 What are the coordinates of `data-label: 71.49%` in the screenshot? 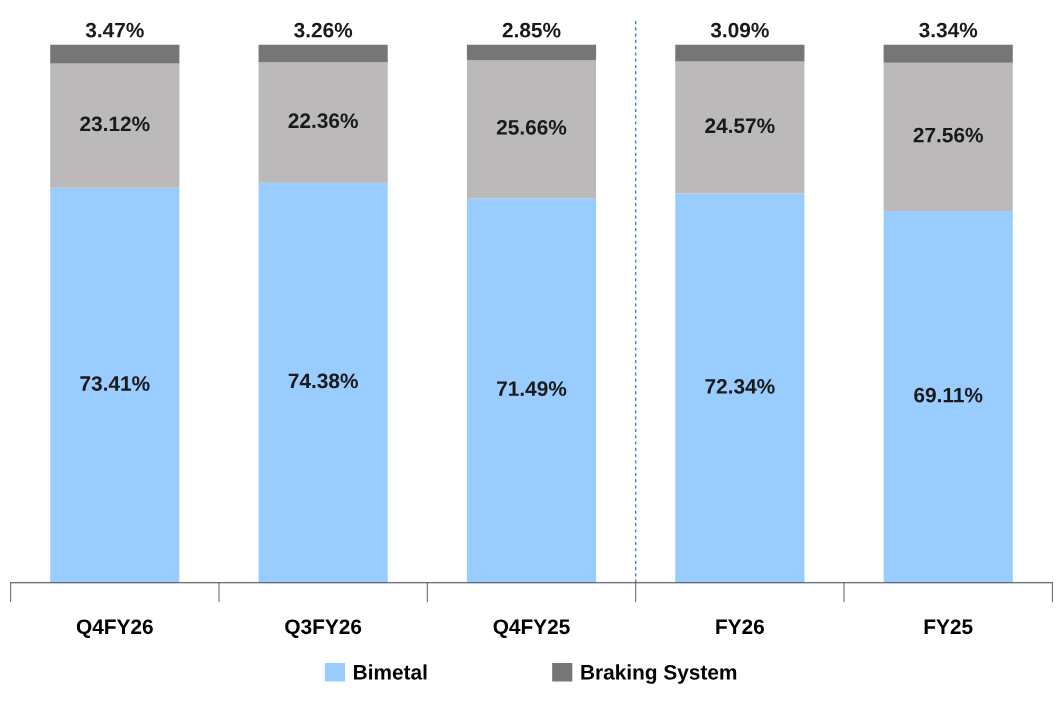 It's located at (532, 389).